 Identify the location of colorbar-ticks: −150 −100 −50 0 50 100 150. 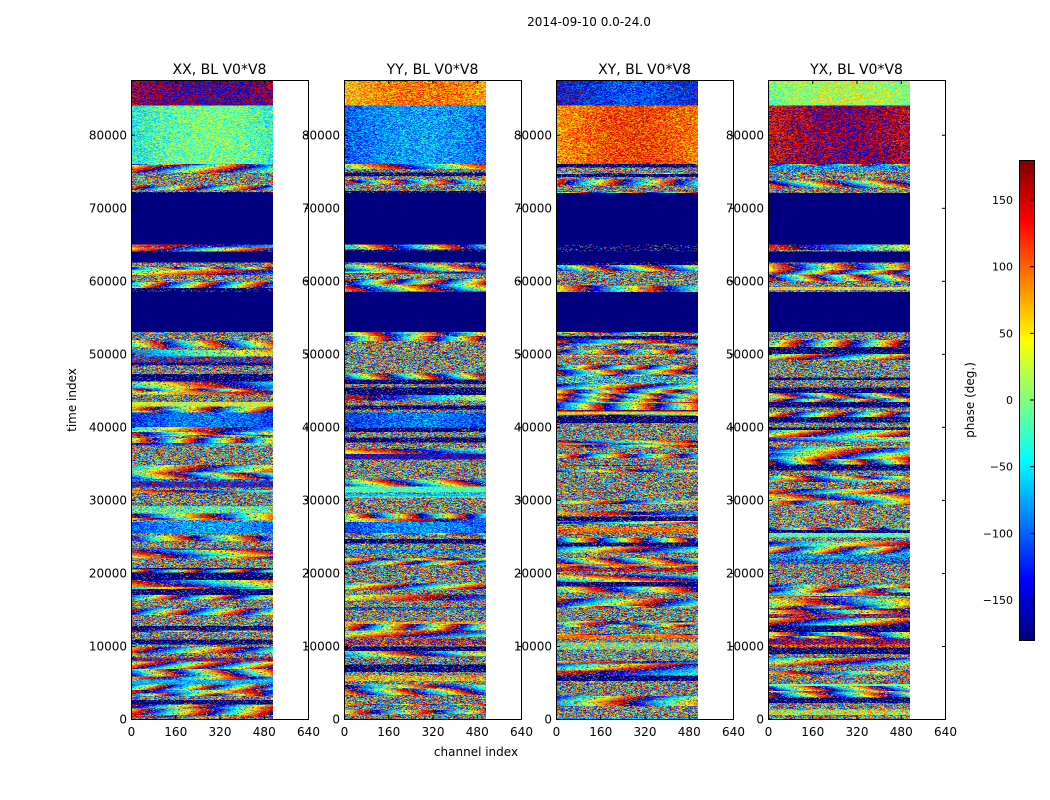
(1008, 400).